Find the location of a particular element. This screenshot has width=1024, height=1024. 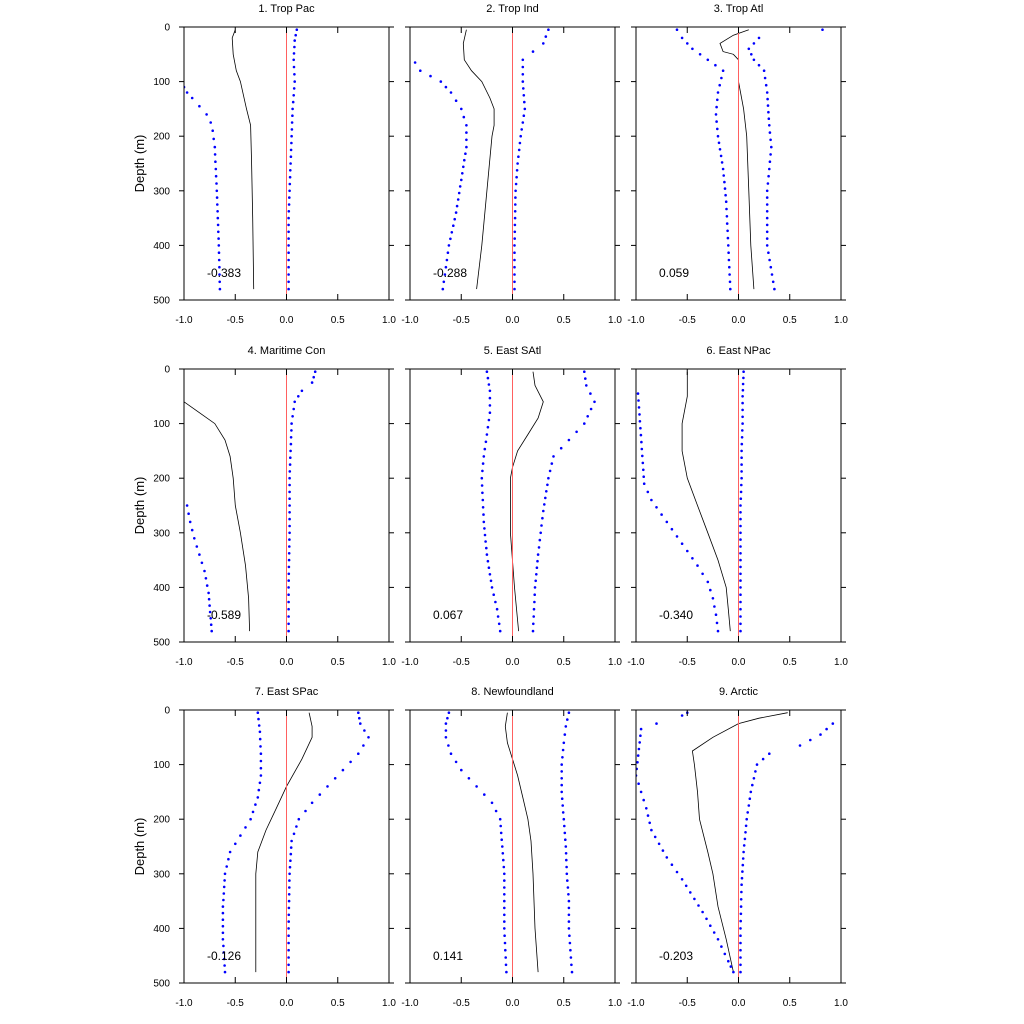

panel-9: 9. Arctic -1.0 -0.5 0.0 0.5 1.0 -0.203 is located at coordinates (737, 847).